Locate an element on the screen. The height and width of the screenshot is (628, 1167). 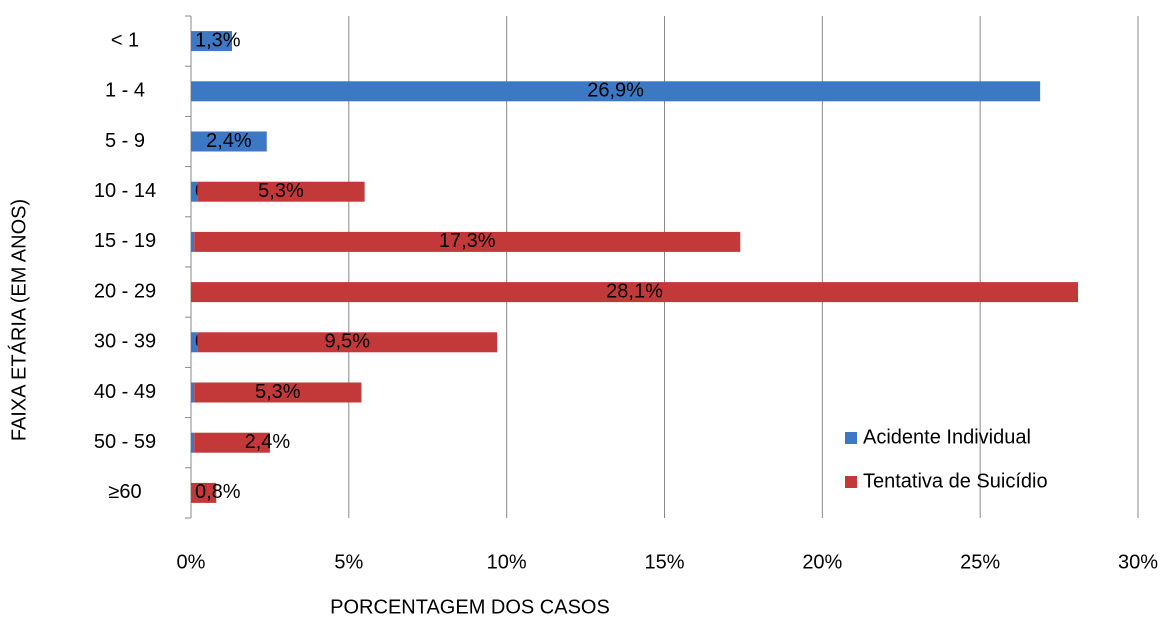
y-tick-label: 30 - 39 is located at coordinates (125, 342).